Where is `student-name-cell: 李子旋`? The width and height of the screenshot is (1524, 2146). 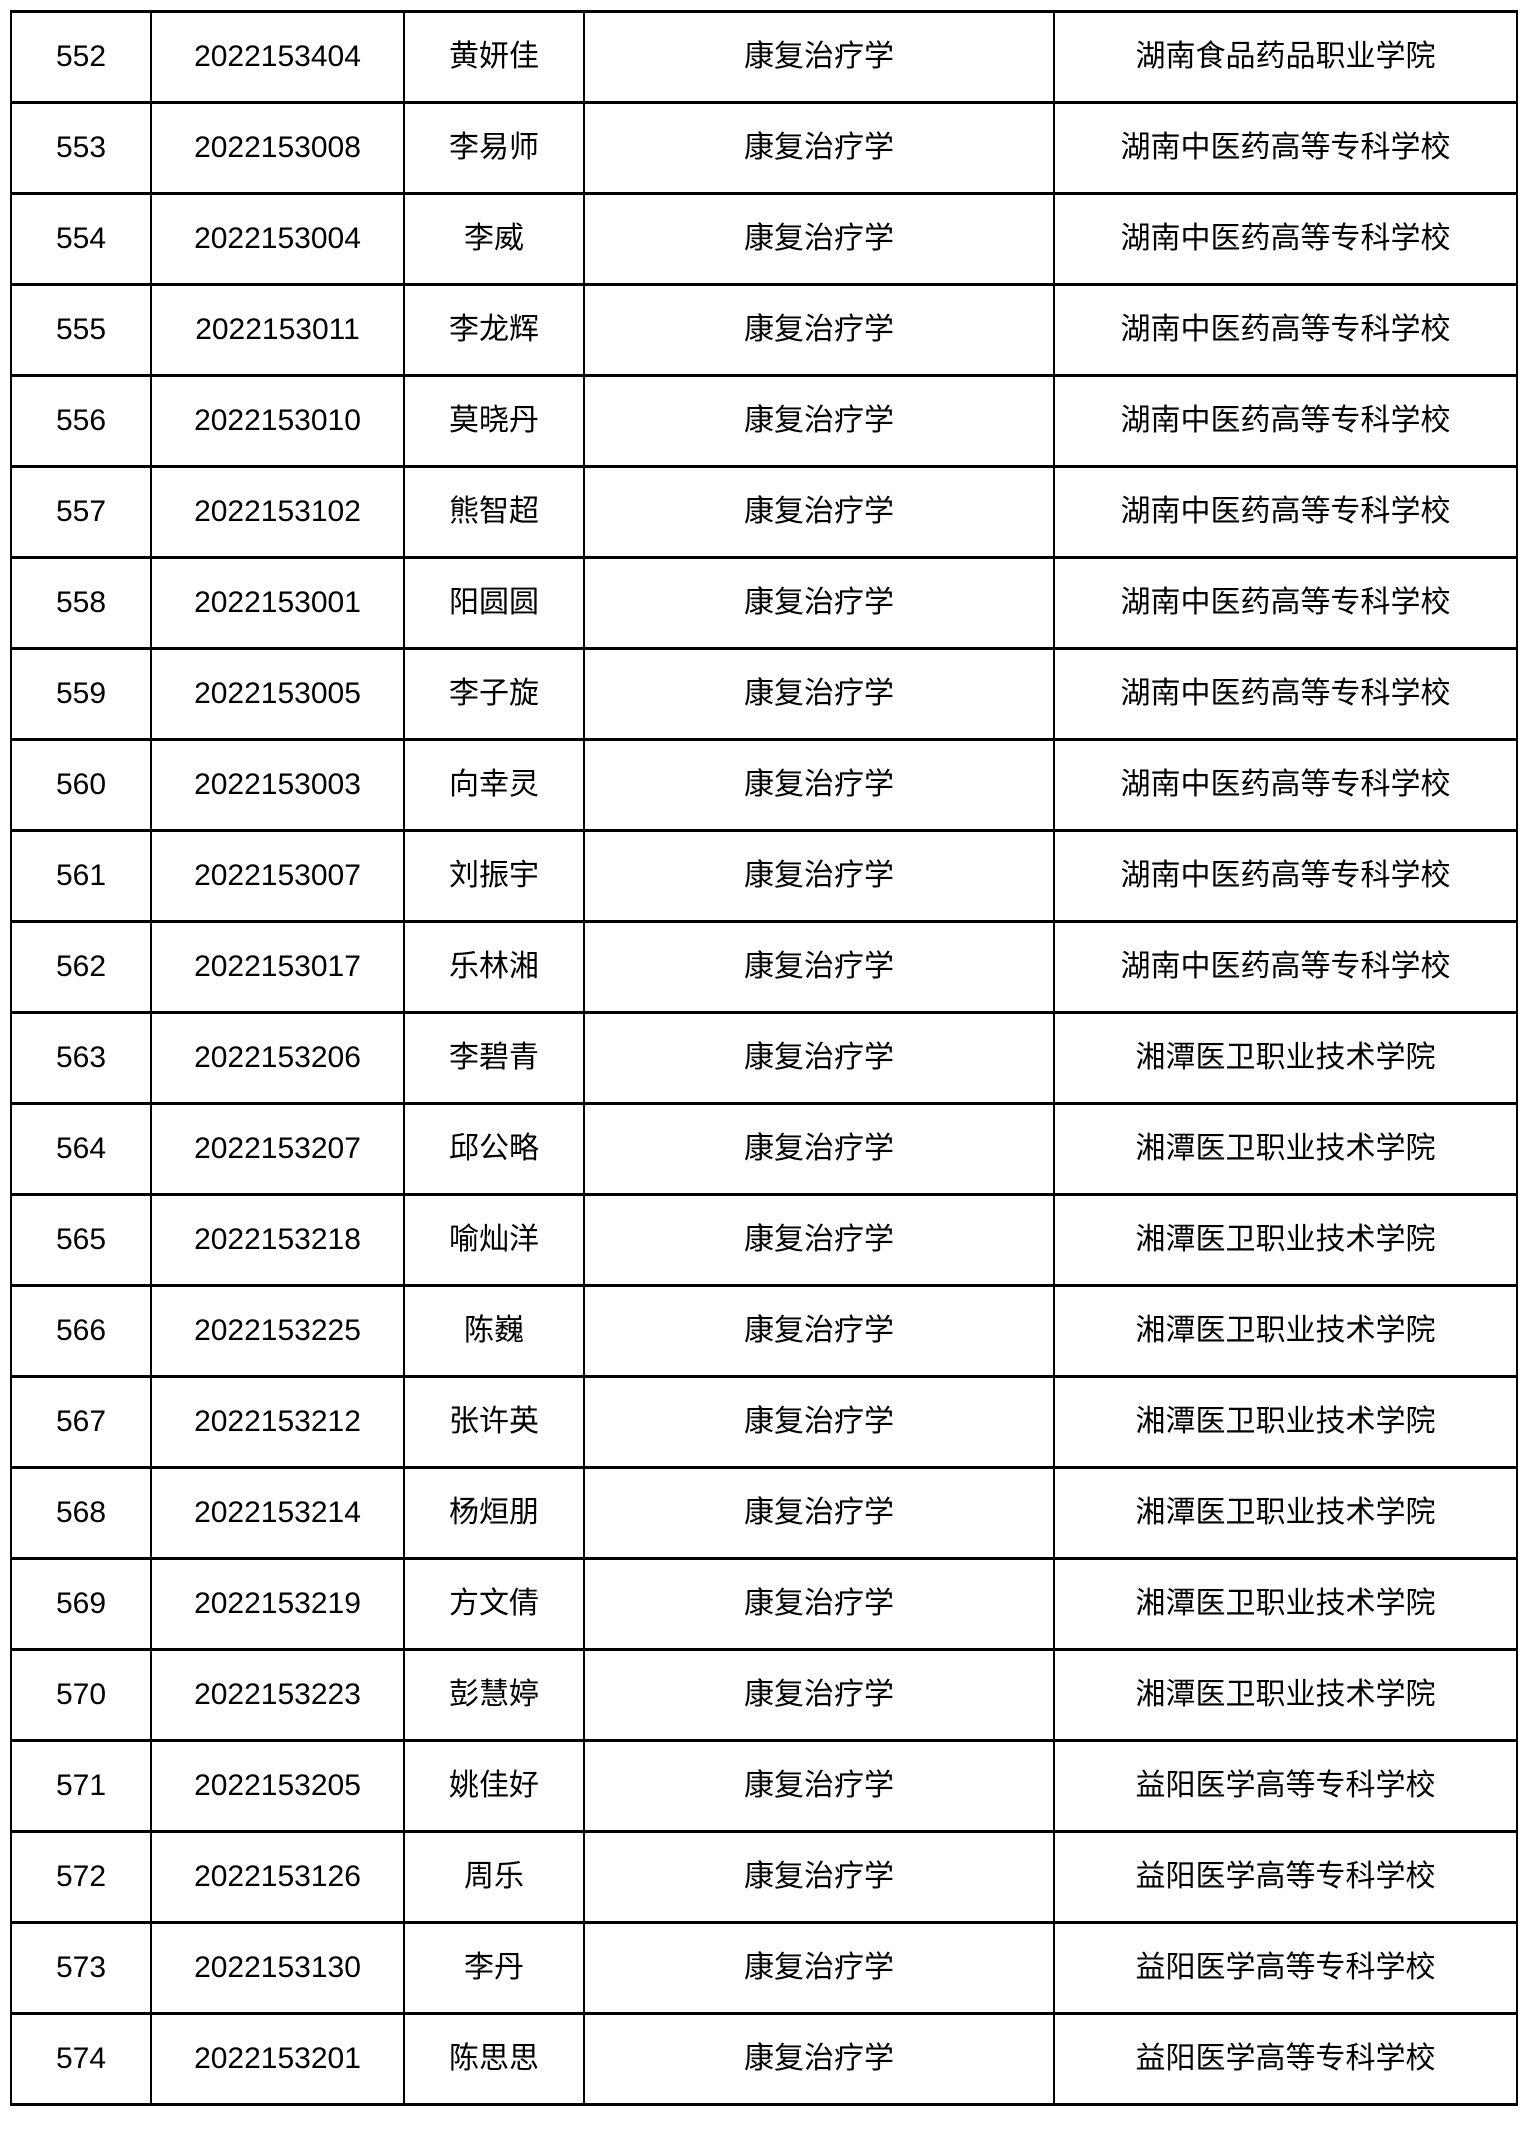
student-name-cell: 李子旋 is located at coordinates (494, 694).